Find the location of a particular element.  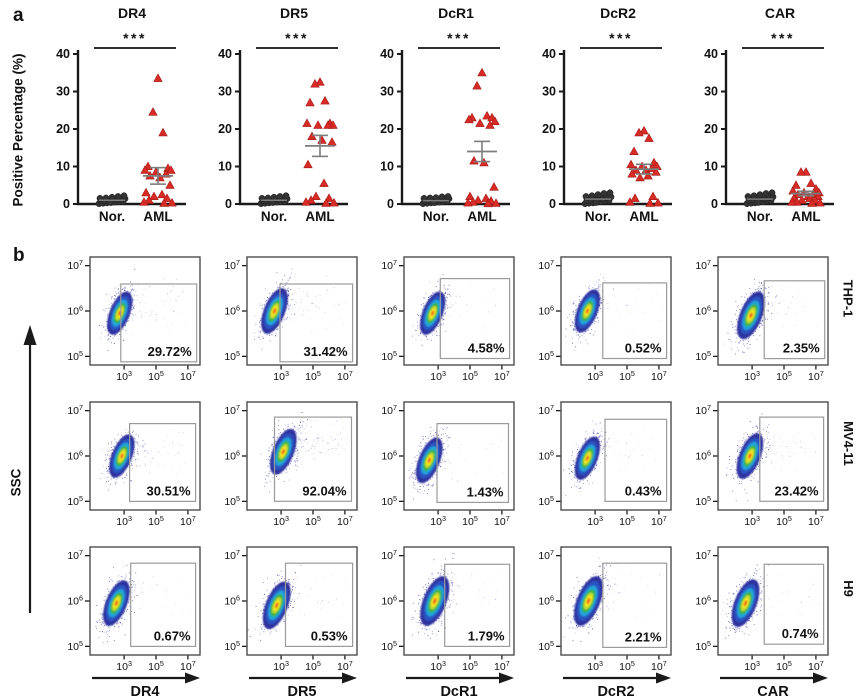

flow-plot-H9-DcR1: 107 106 105 103 105 107 1.79% is located at coordinates (440, 608).